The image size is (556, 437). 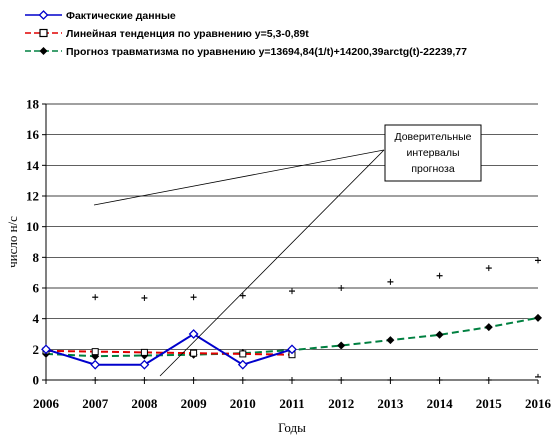 What do you see at coordinates (95, 403) in the screenshot?
I see `x-tick-label: 2007` at bounding box center [95, 403].